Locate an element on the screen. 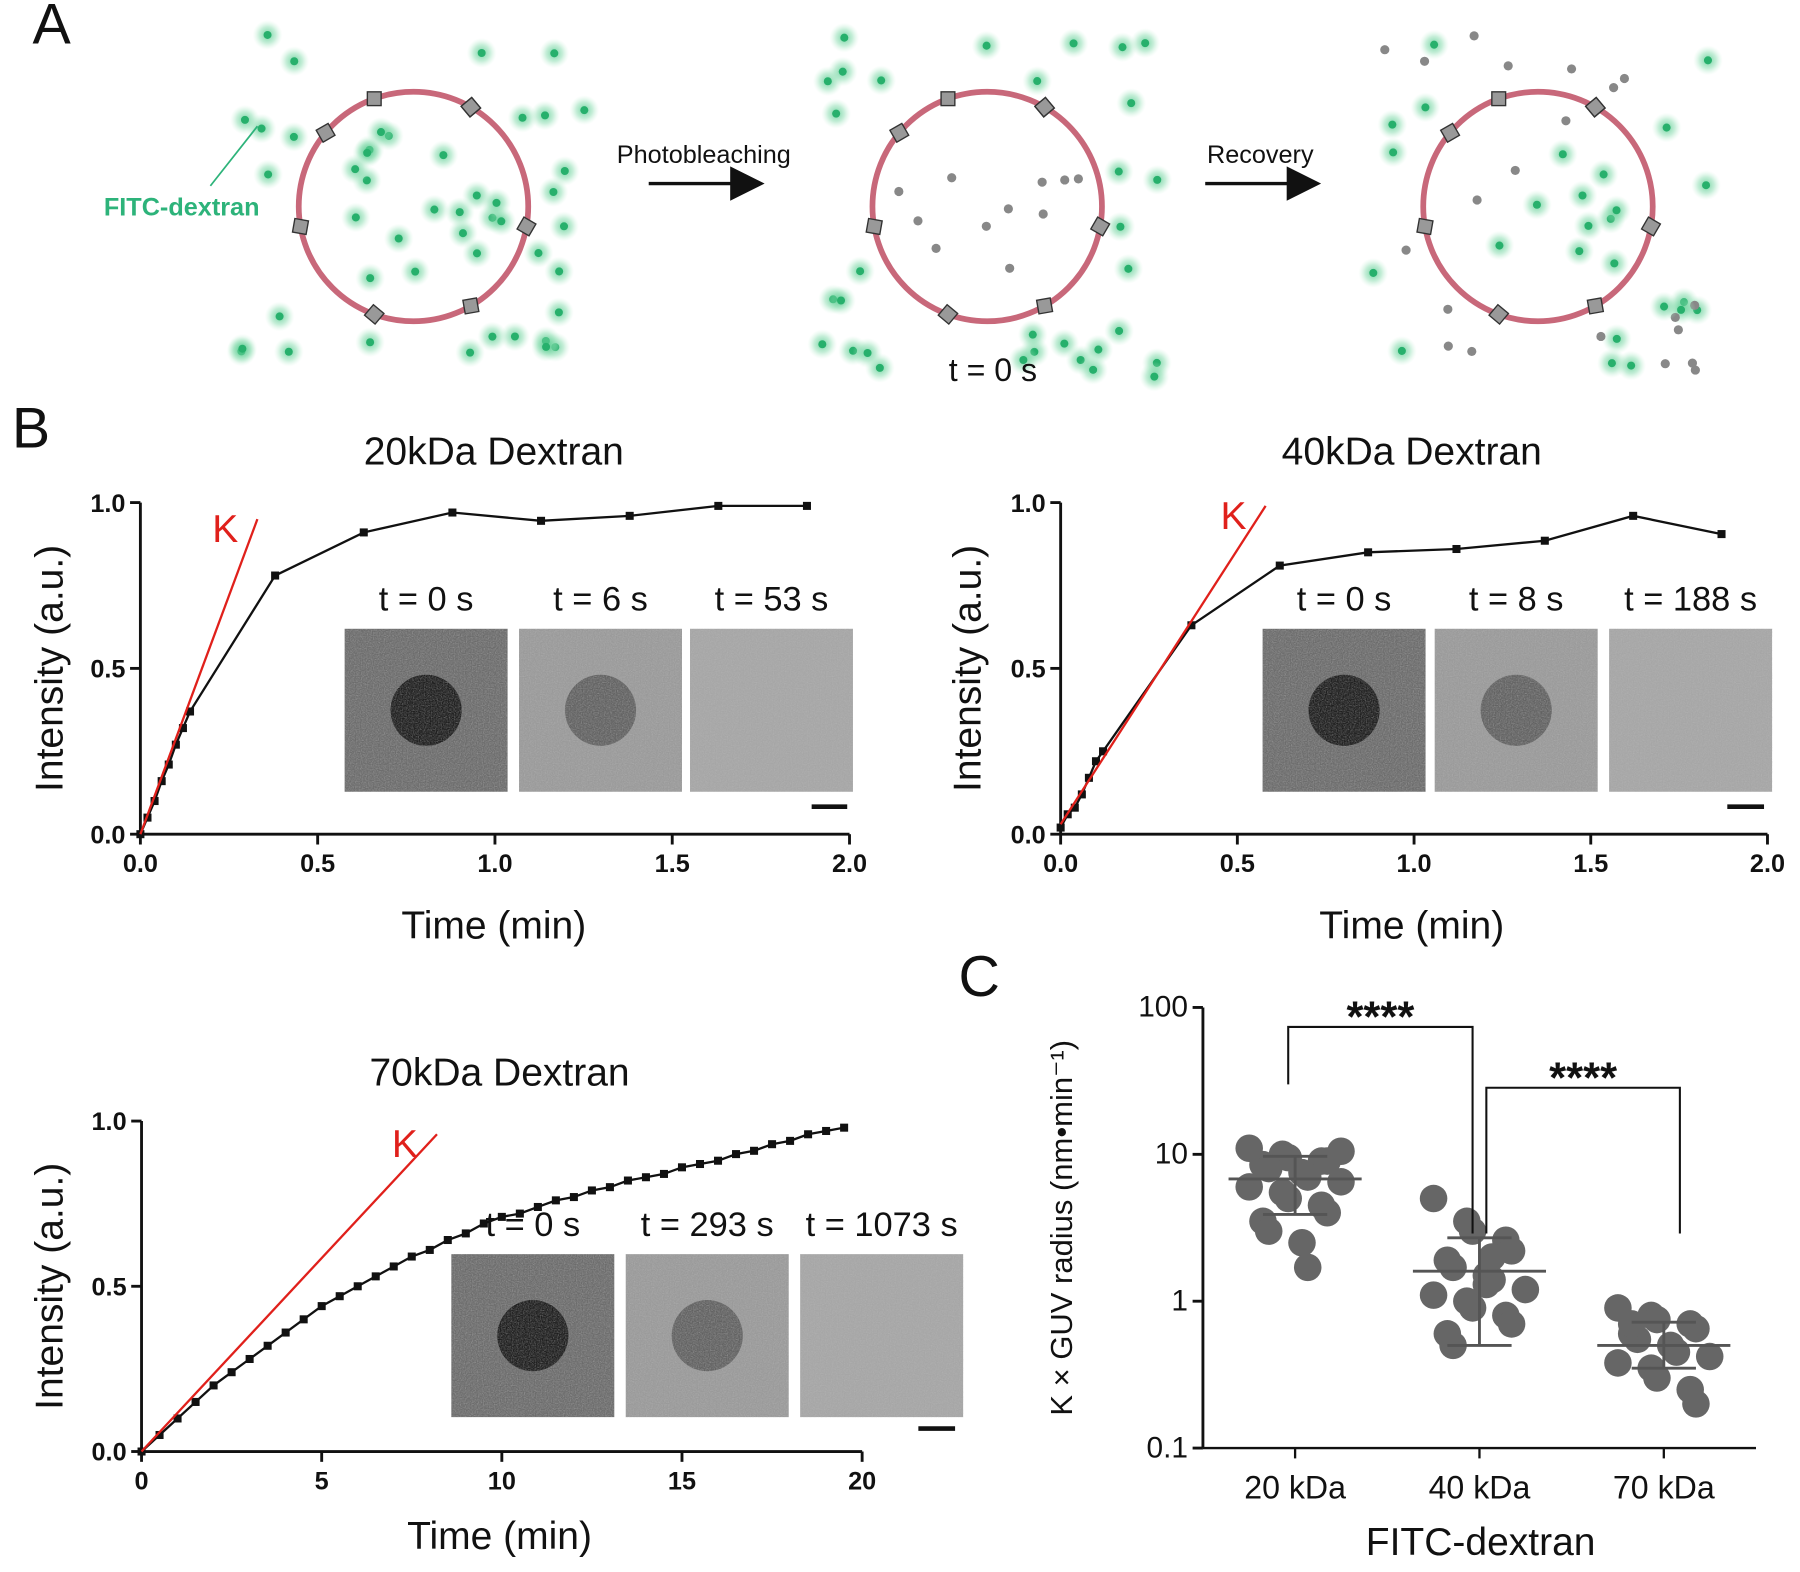 Image resolution: width=1800 pixels, height=1572 pixels. panel-label: A is located at coordinates (52, 28).